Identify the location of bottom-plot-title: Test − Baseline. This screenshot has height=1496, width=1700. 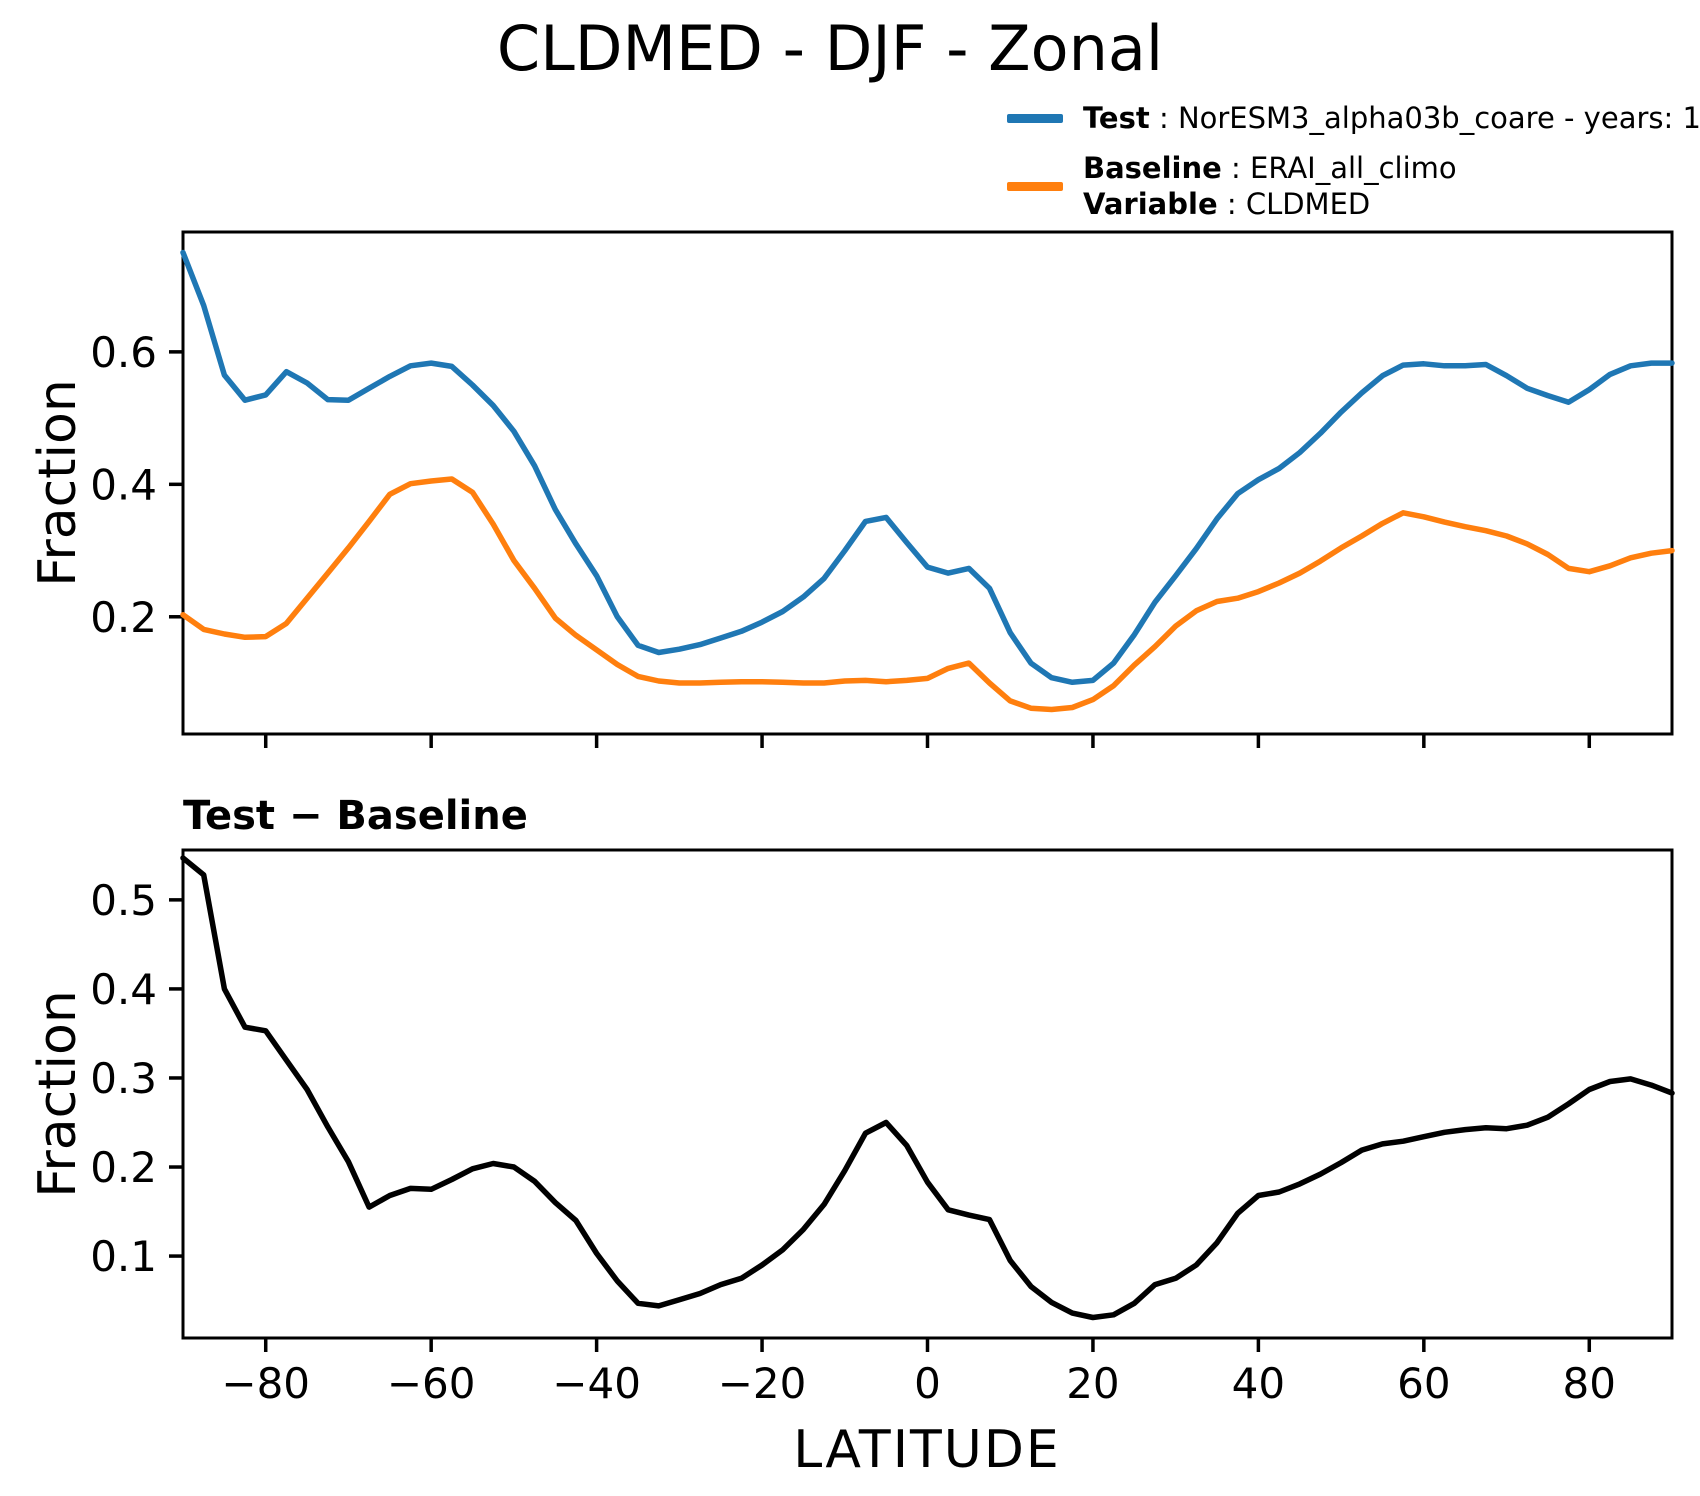
(355, 816).